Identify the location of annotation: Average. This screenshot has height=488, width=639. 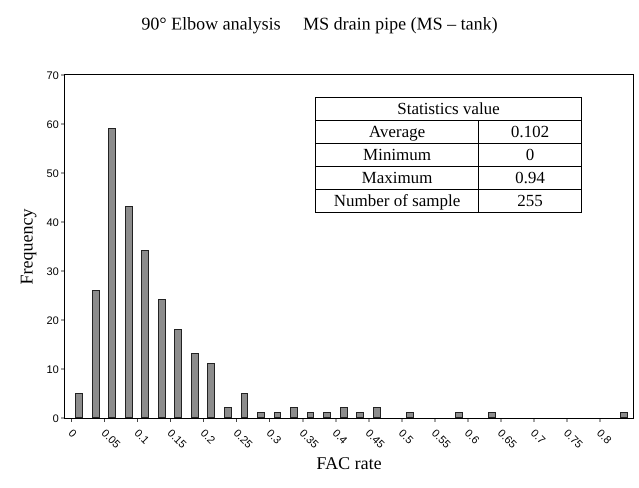
(397, 132).